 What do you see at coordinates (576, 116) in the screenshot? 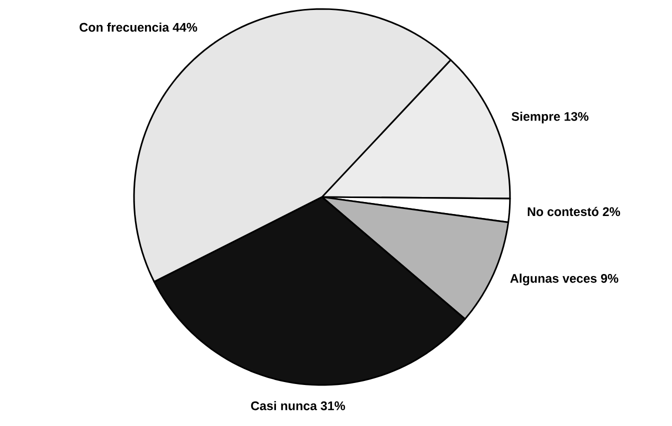
I see `data-label: 13%` at bounding box center [576, 116].